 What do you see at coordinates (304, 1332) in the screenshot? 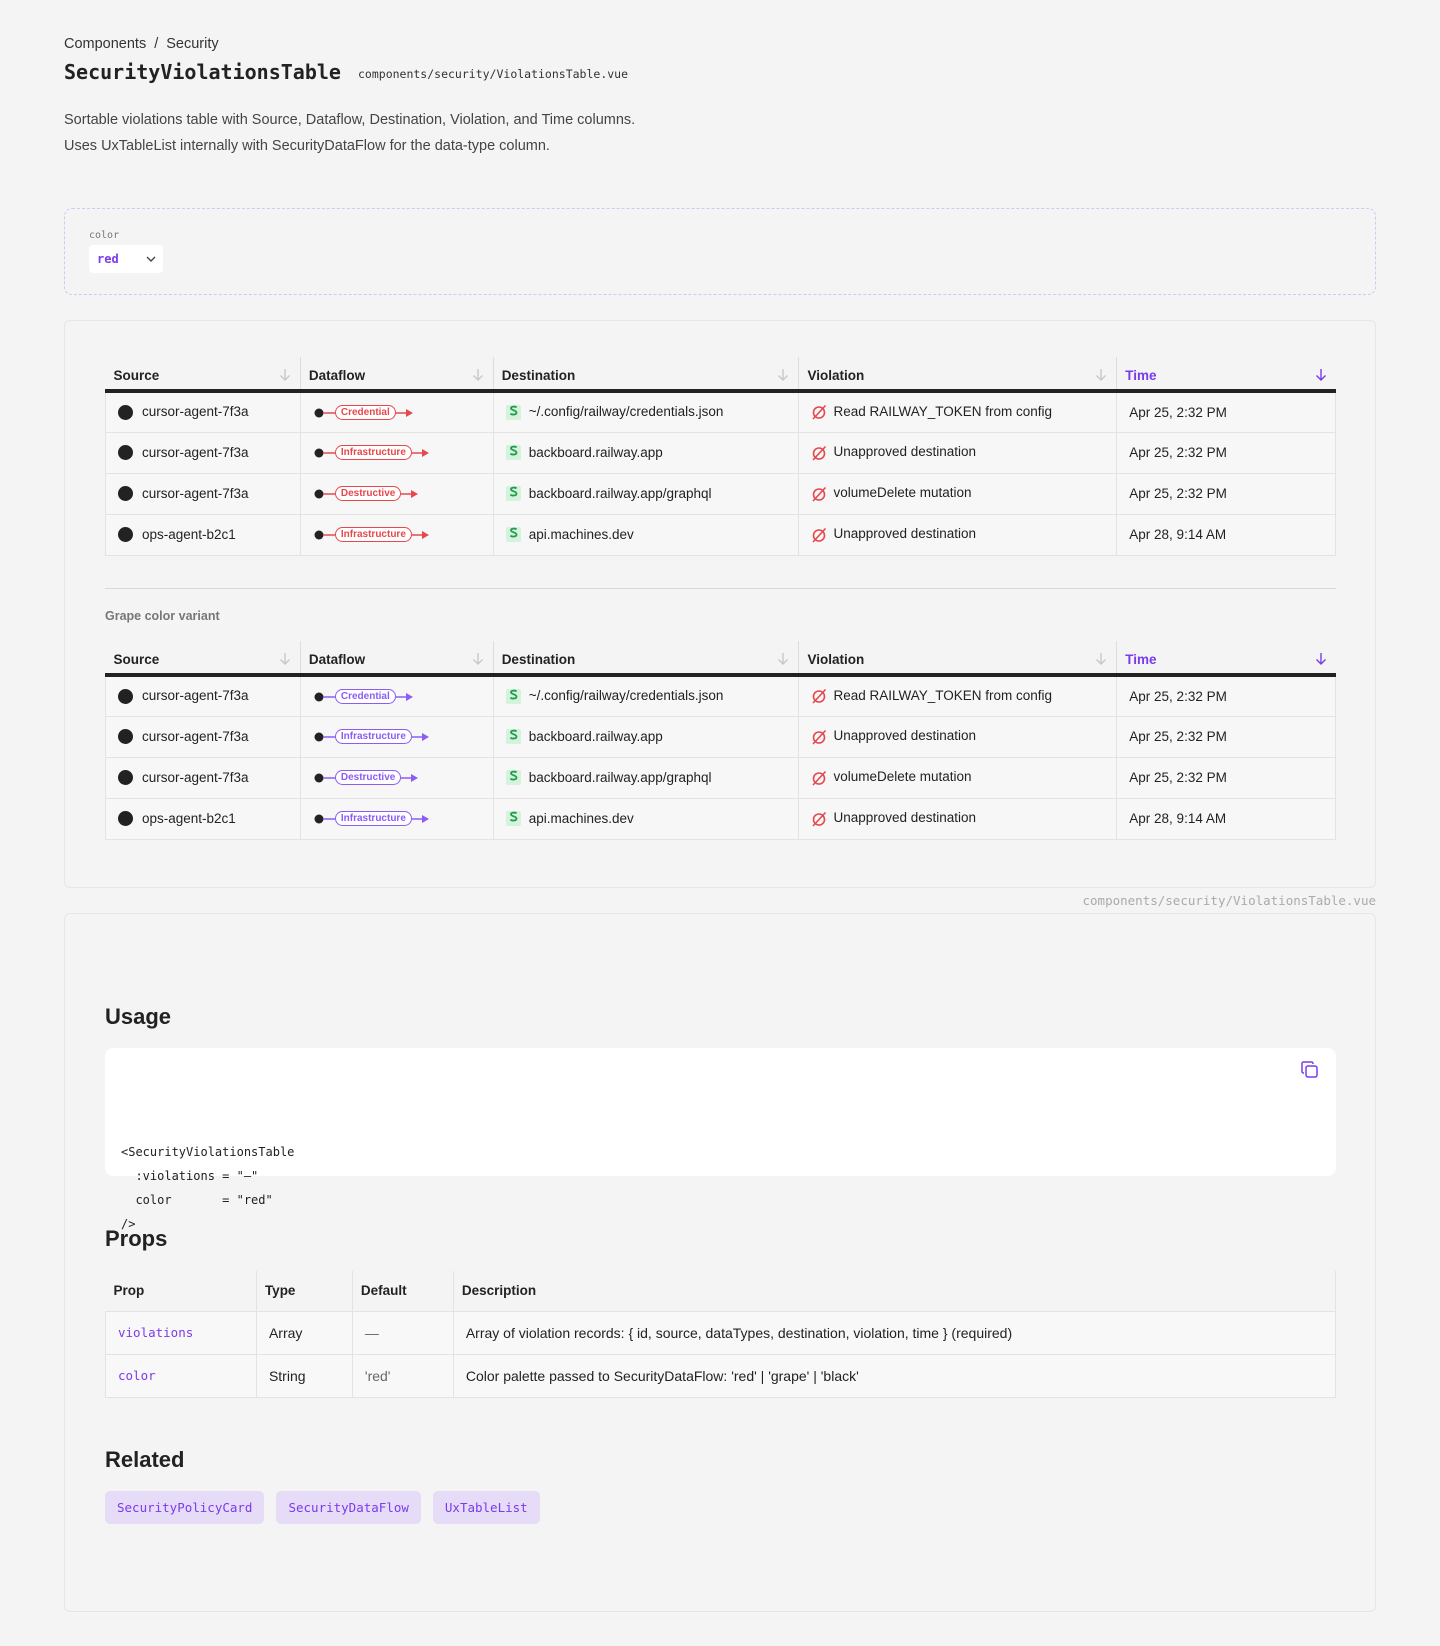
I see `prop-type: Array` at bounding box center [304, 1332].